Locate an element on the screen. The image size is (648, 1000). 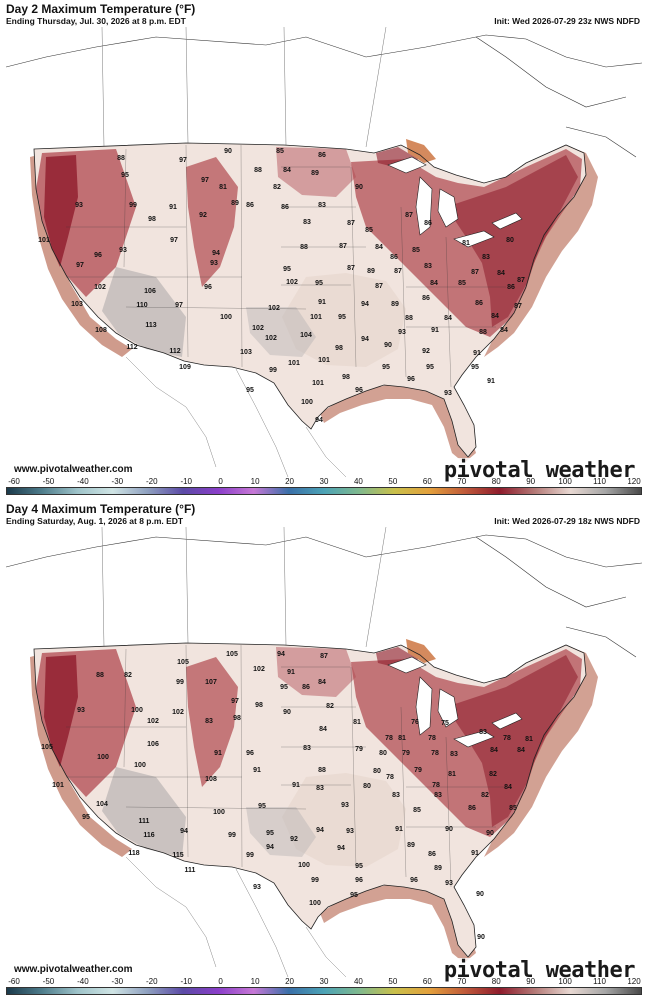
temperature-label: 97 is located at coordinates (80, 265).